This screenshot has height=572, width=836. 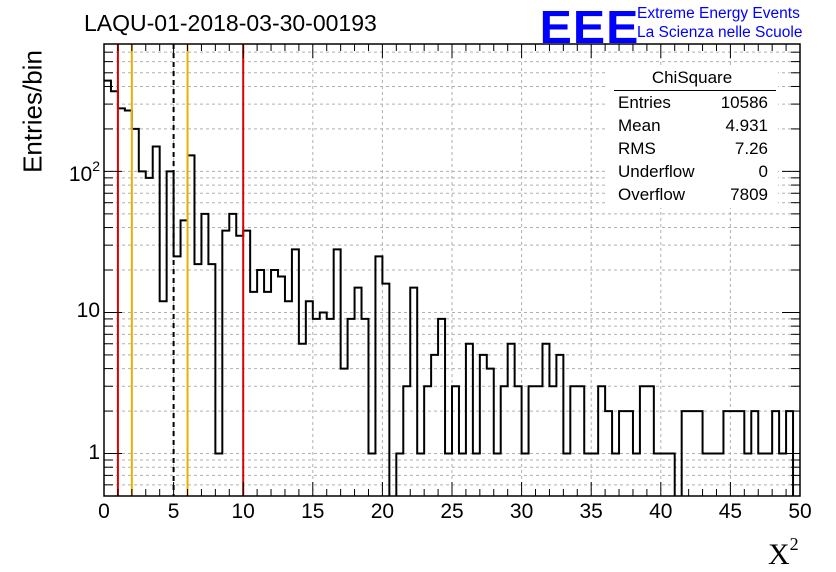 I want to click on stats-value: 0, so click(x=763, y=171).